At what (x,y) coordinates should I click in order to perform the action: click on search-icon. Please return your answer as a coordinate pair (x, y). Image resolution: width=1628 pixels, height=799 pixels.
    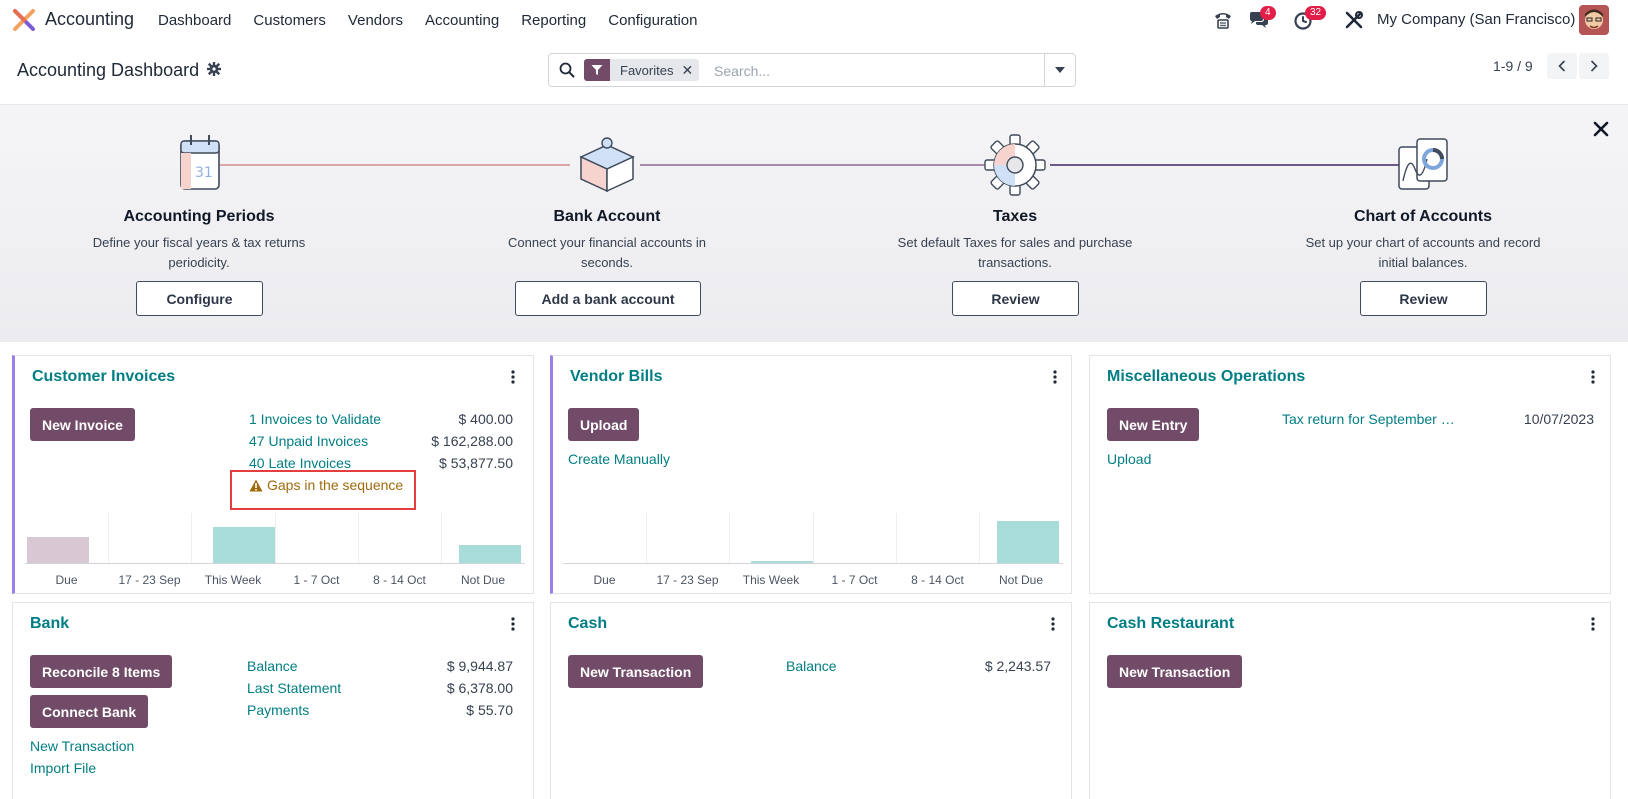
    Looking at the image, I should click on (567, 70).